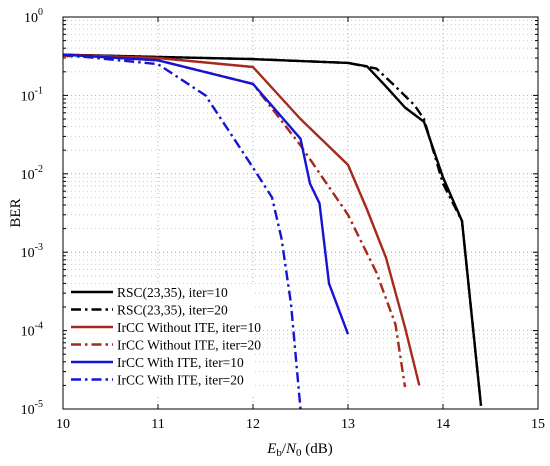 This screenshot has height=466, width=550. What do you see at coordinates (189, 327) in the screenshot?
I see `legend-label: IrCC Without ITE, iter=10` at bounding box center [189, 327].